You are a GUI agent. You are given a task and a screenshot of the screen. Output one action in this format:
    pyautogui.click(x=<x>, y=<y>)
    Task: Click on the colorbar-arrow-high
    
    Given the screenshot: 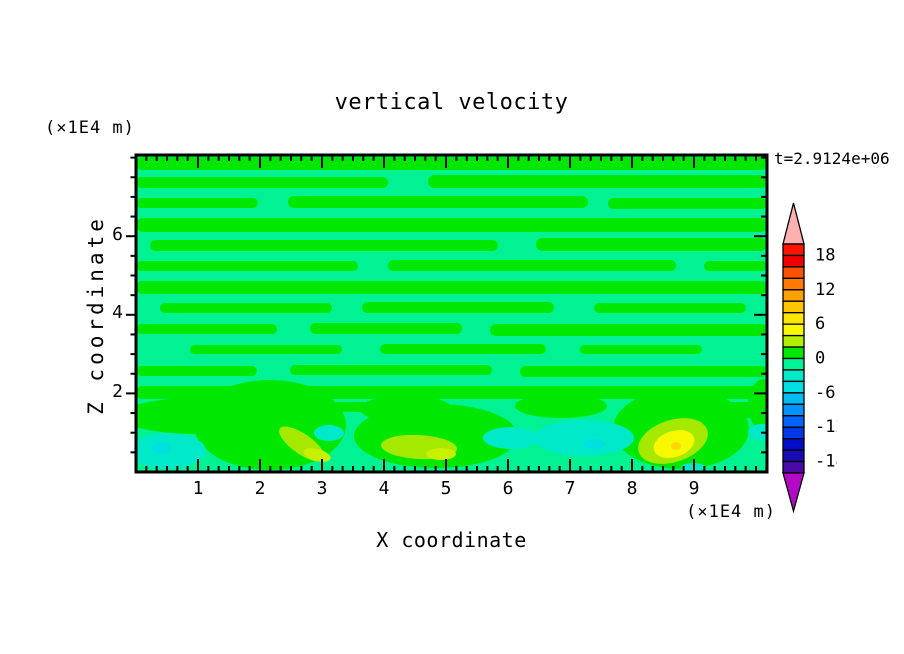 What is the action you would take?
    pyautogui.click(x=793, y=223)
    